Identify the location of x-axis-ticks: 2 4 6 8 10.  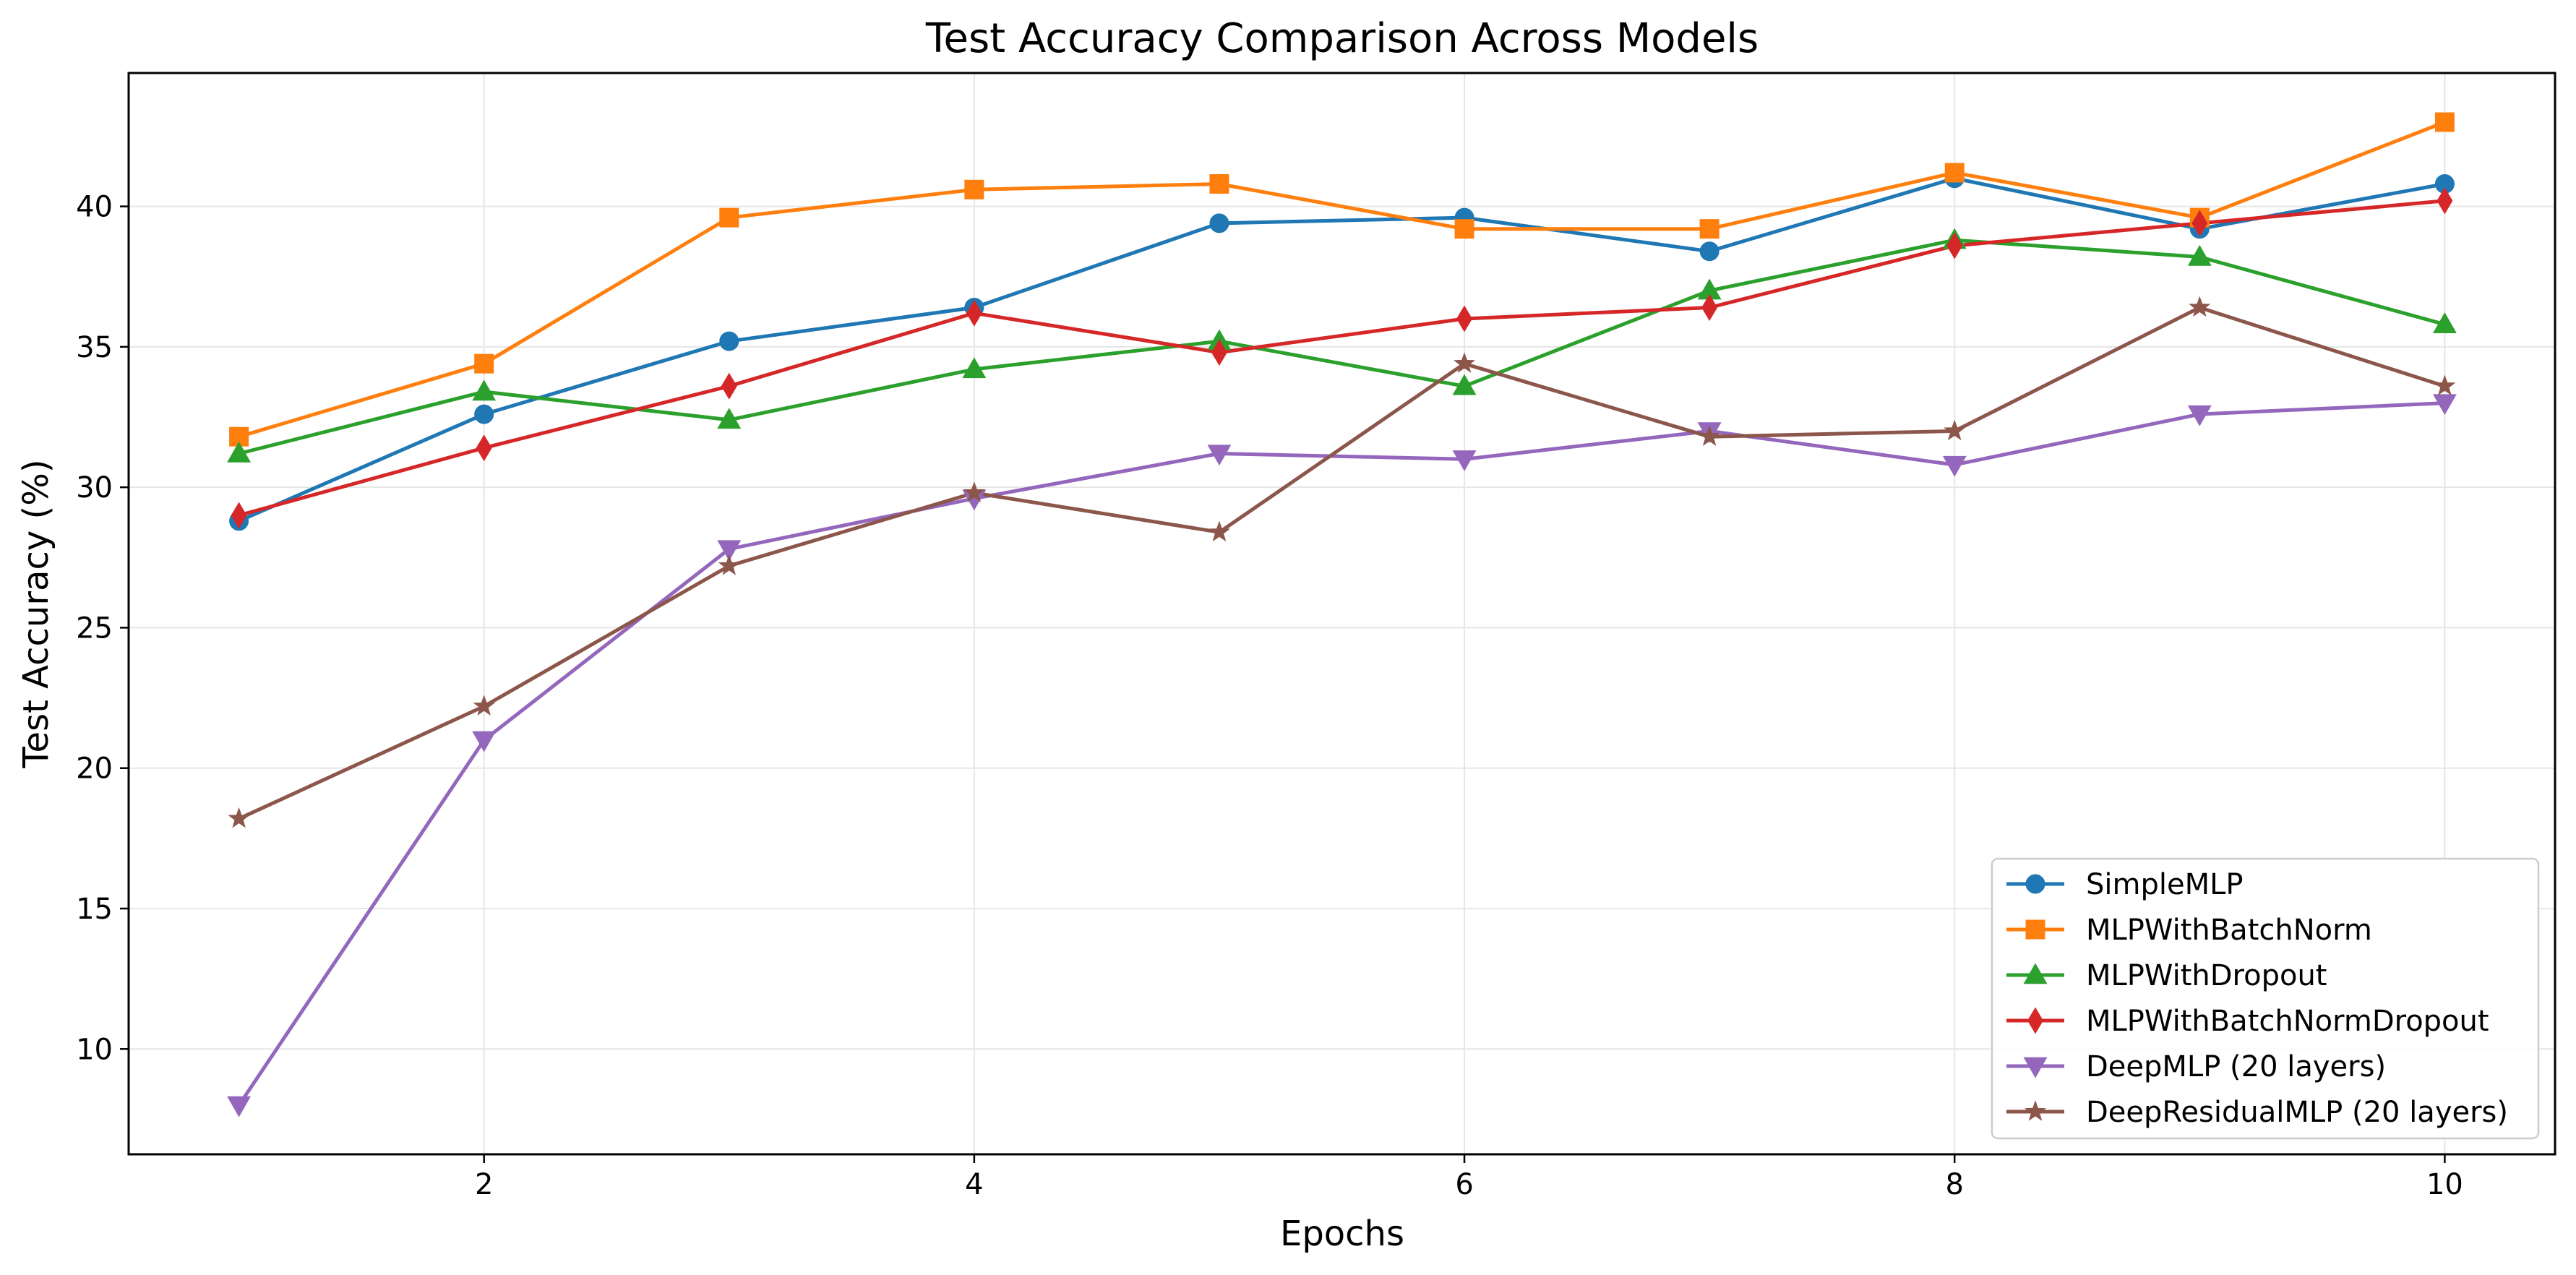
(1469, 1177).